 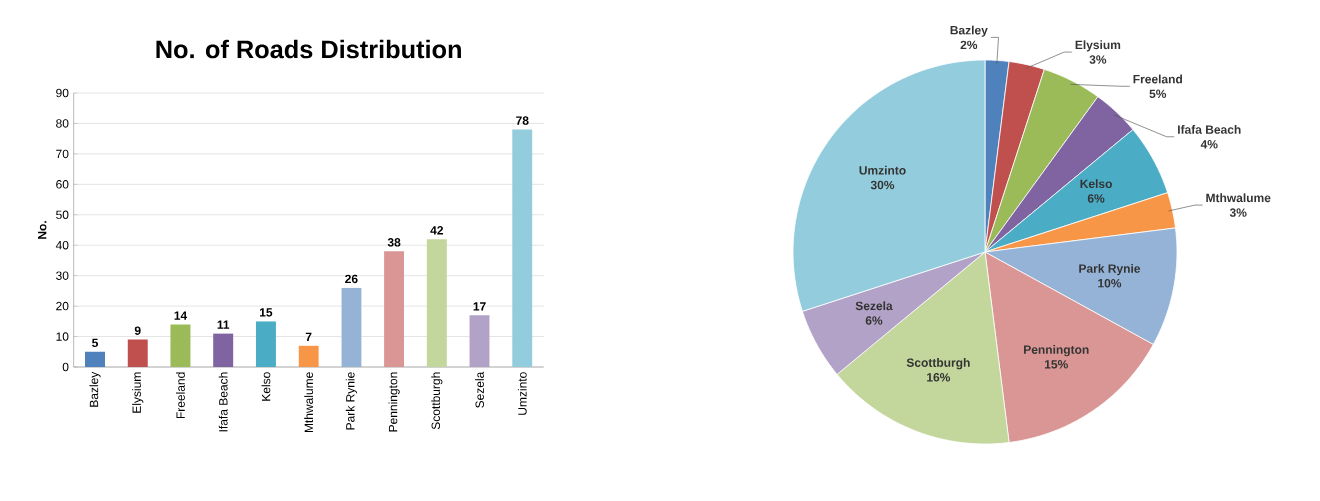 I want to click on y-tick-label: 90, so click(x=62, y=93).